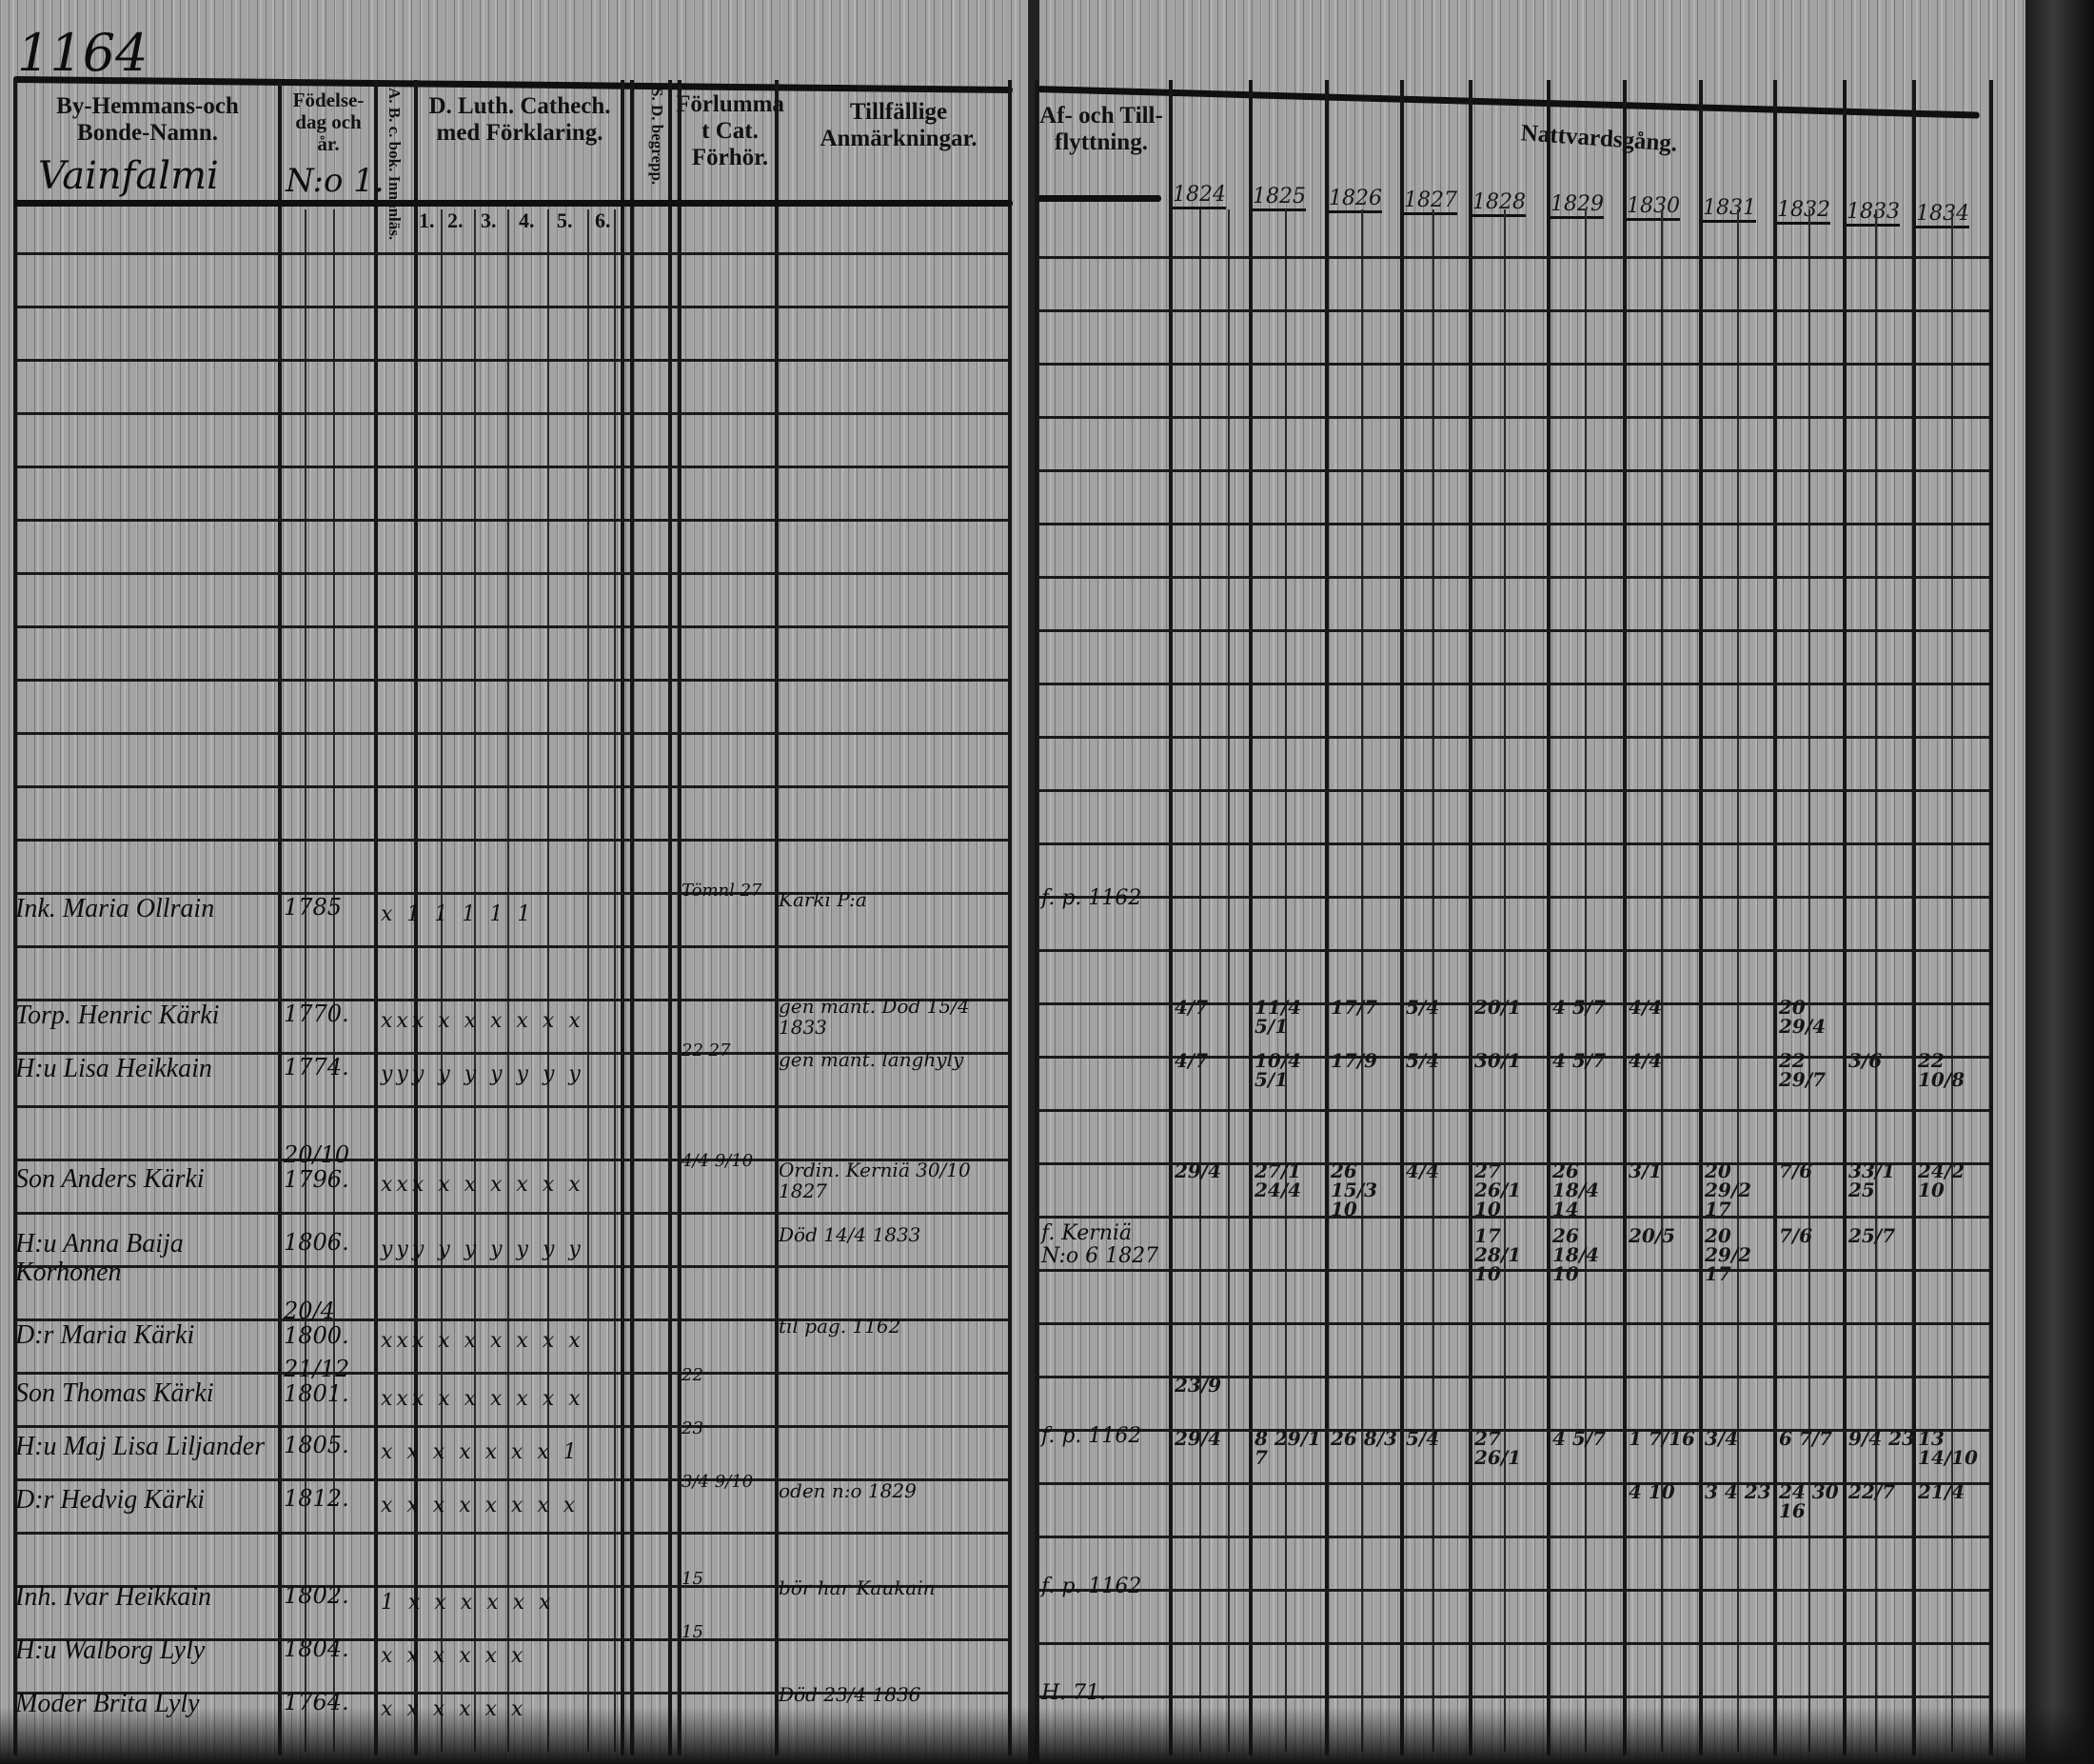 Image resolution: width=2094 pixels, height=1764 pixels. Describe the element at coordinates (1091, 898) in the screenshot. I see `moving-note: f. p. 1162` at that location.